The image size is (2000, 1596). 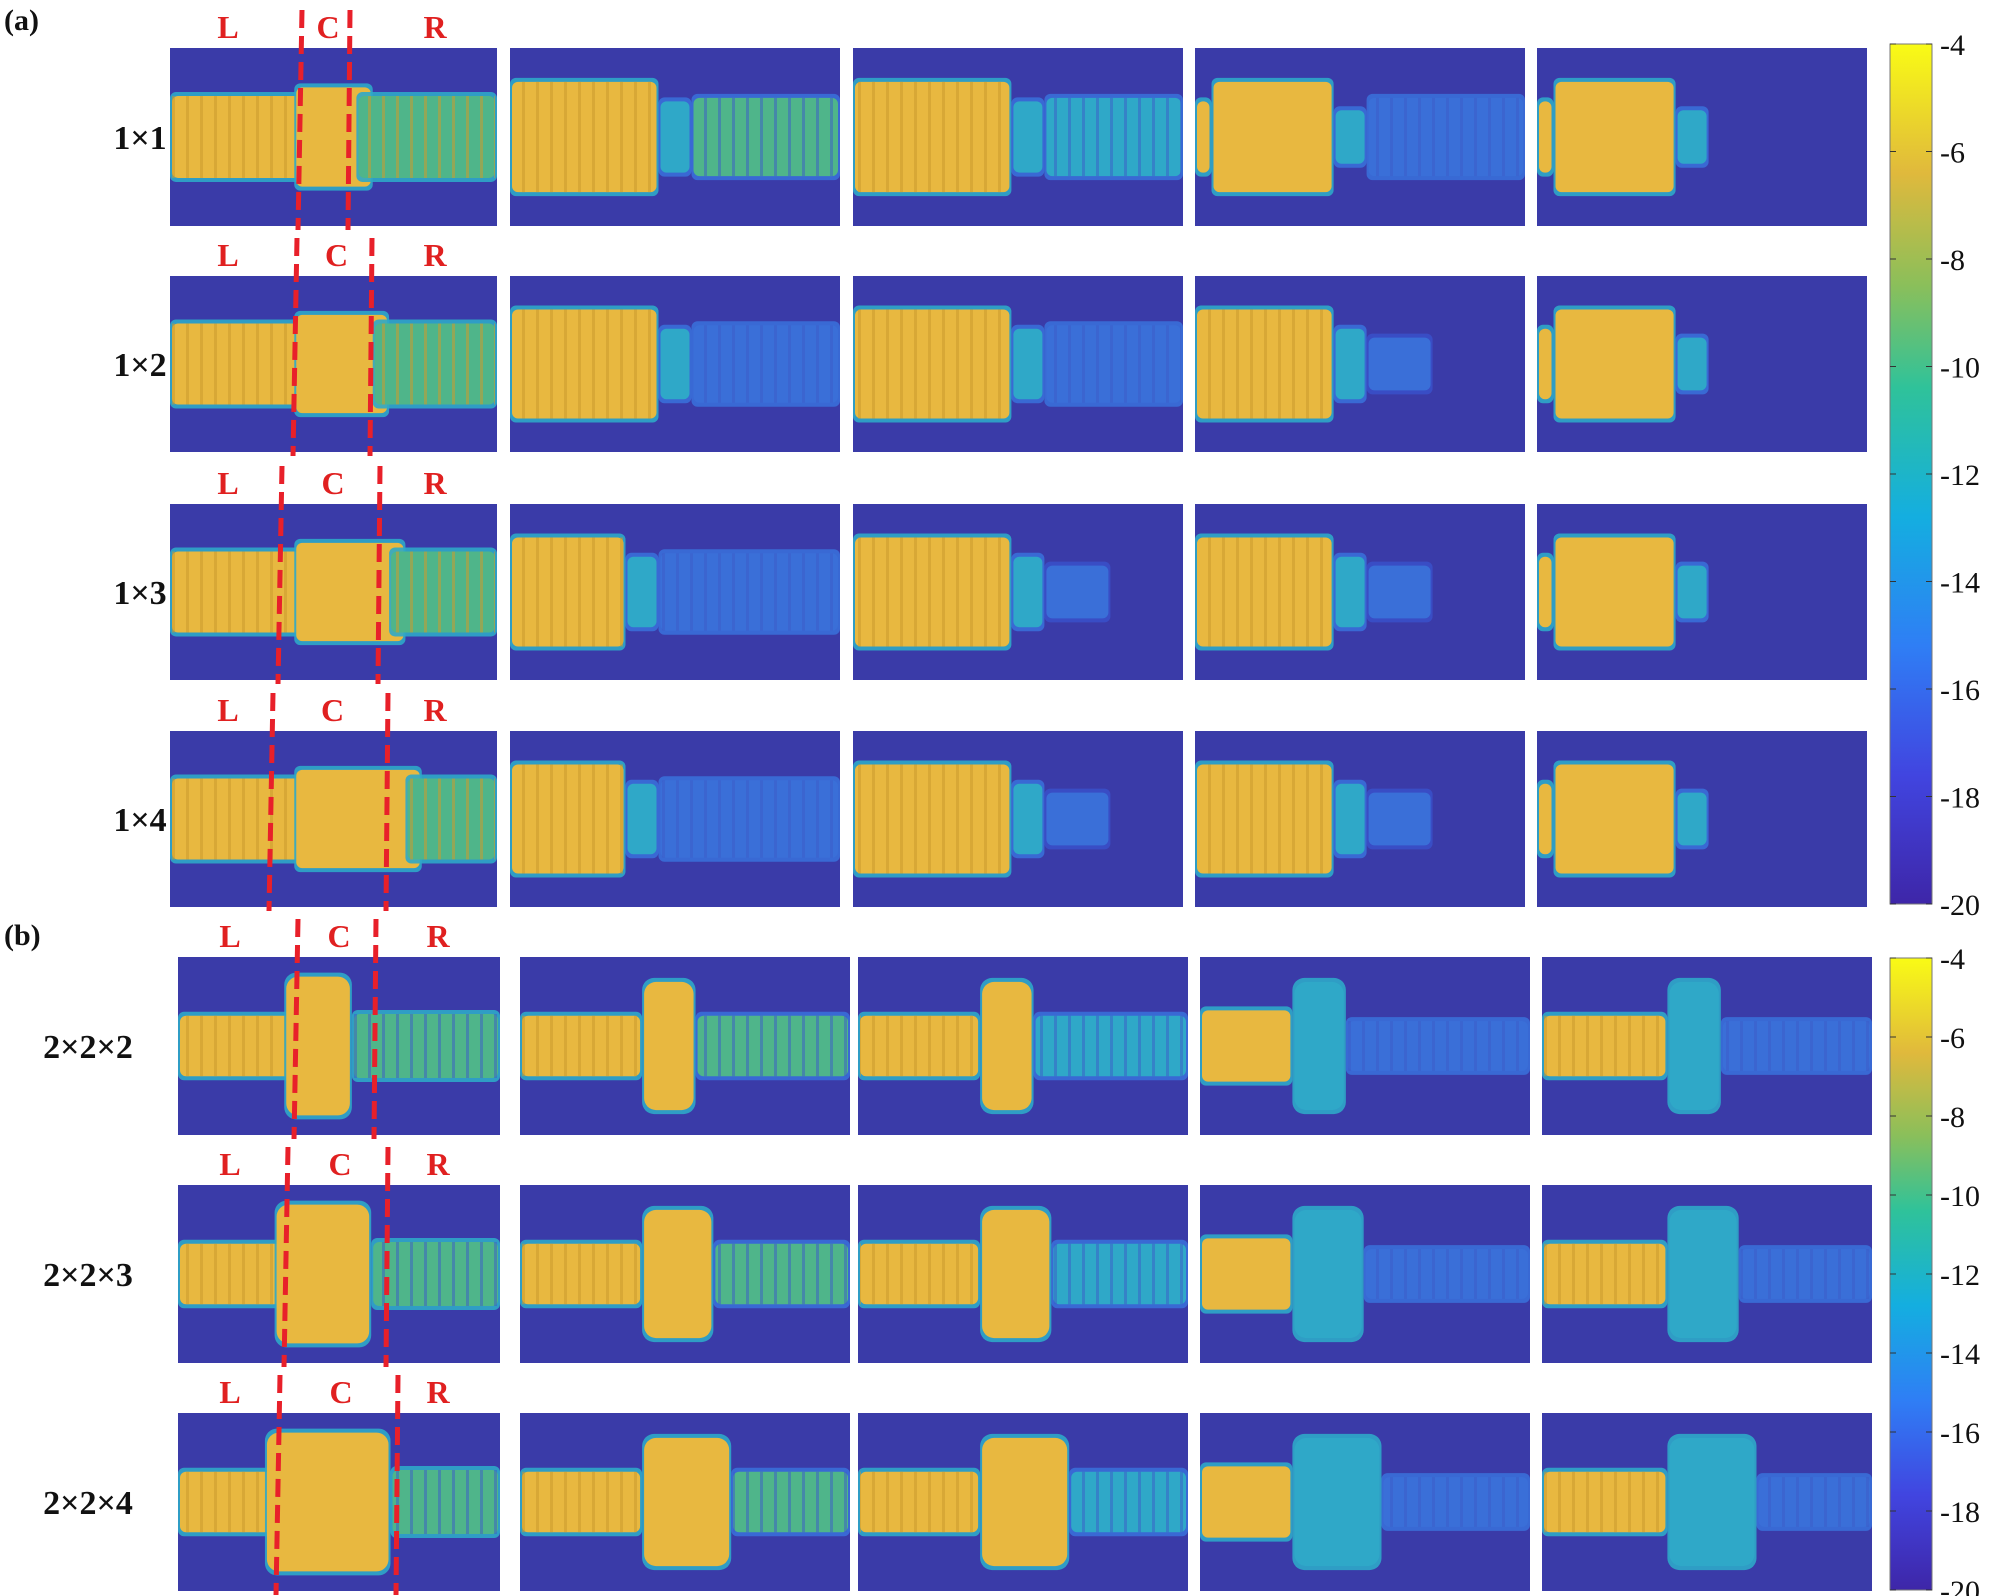 I want to click on row-label: 1×4, so click(x=139, y=820).